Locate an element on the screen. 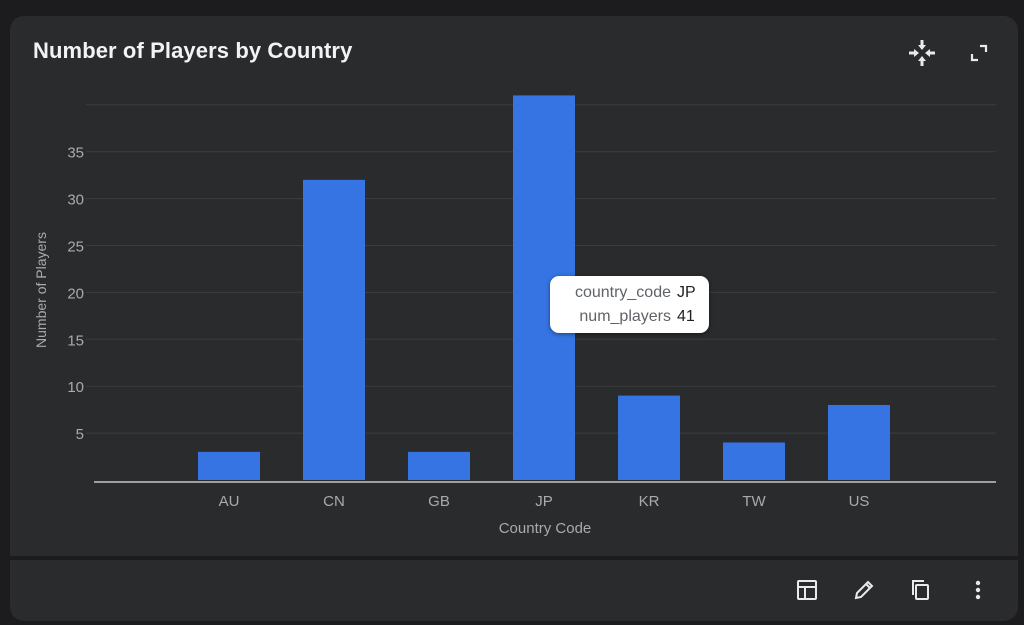  x-tick-label: GB is located at coordinates (439, 501).